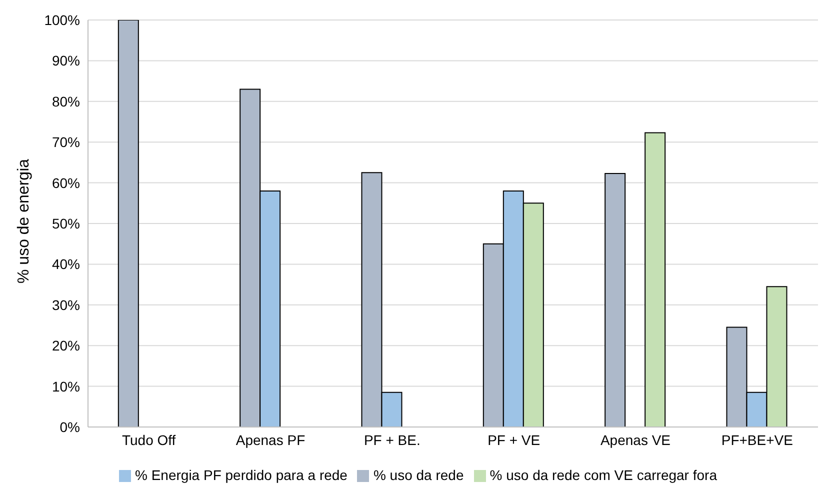 This screenshot has width=837, height=498. What do you see at coordinates (757, 440) in the screenshot?
I see `x-tick-label: PF+BE+VE` at bounding box center [757, 440].